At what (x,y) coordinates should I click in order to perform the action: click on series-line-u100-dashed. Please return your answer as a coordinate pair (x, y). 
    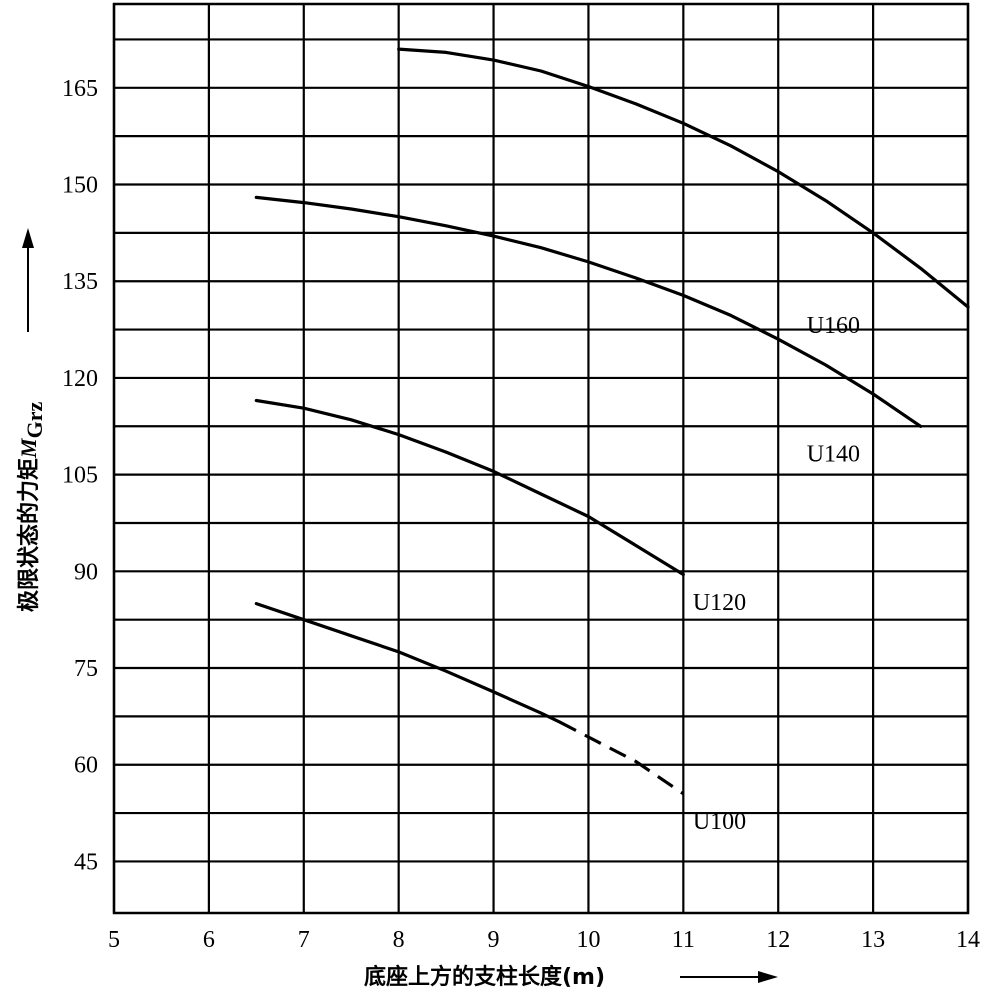
    Looking at the image, I should click on (622, 758).